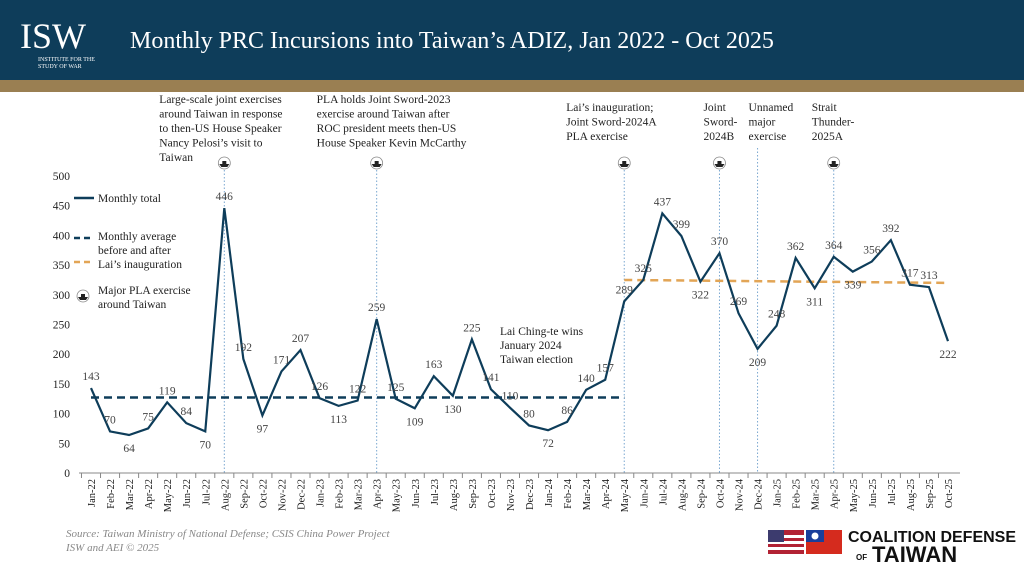 The image size is (1024, 575). What do you see at coordinates (320, 387) in the screenshot?
I see `value-label: 126` at bounding box center [320, 387].